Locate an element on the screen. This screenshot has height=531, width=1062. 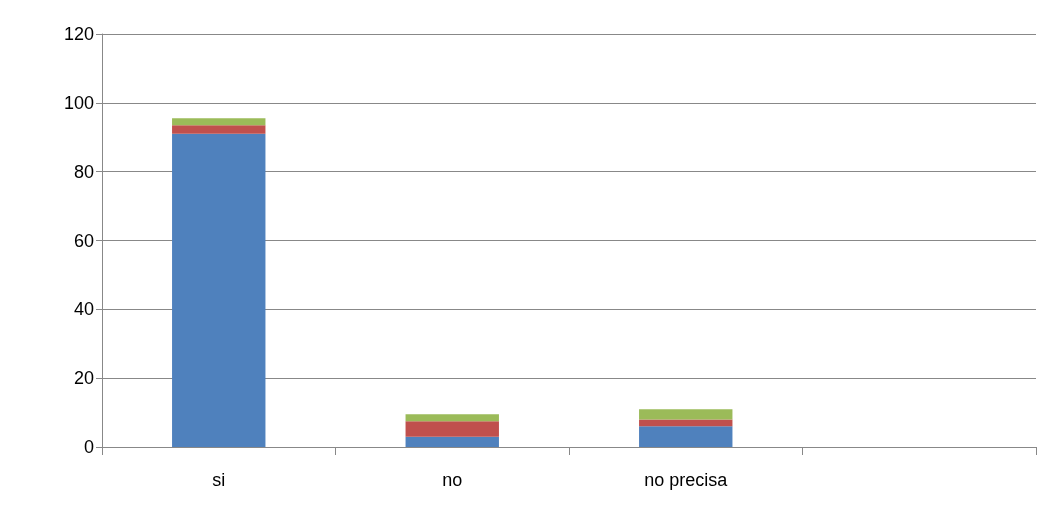
y-tick-label: 40 is located at coordinates (83, 309).